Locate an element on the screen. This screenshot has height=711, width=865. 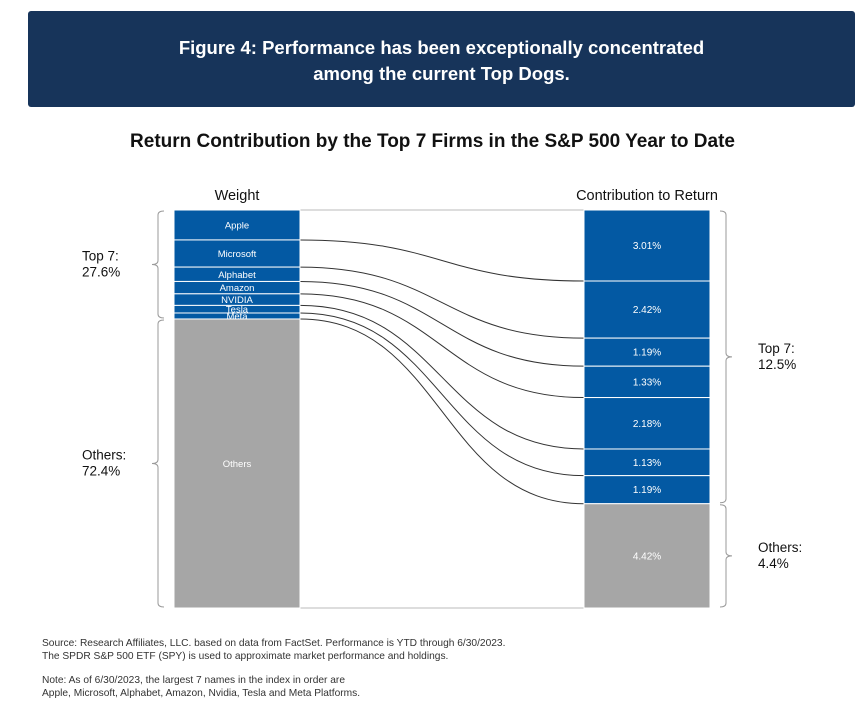
flow-line-alphabet is located at coordinates (442, 323).